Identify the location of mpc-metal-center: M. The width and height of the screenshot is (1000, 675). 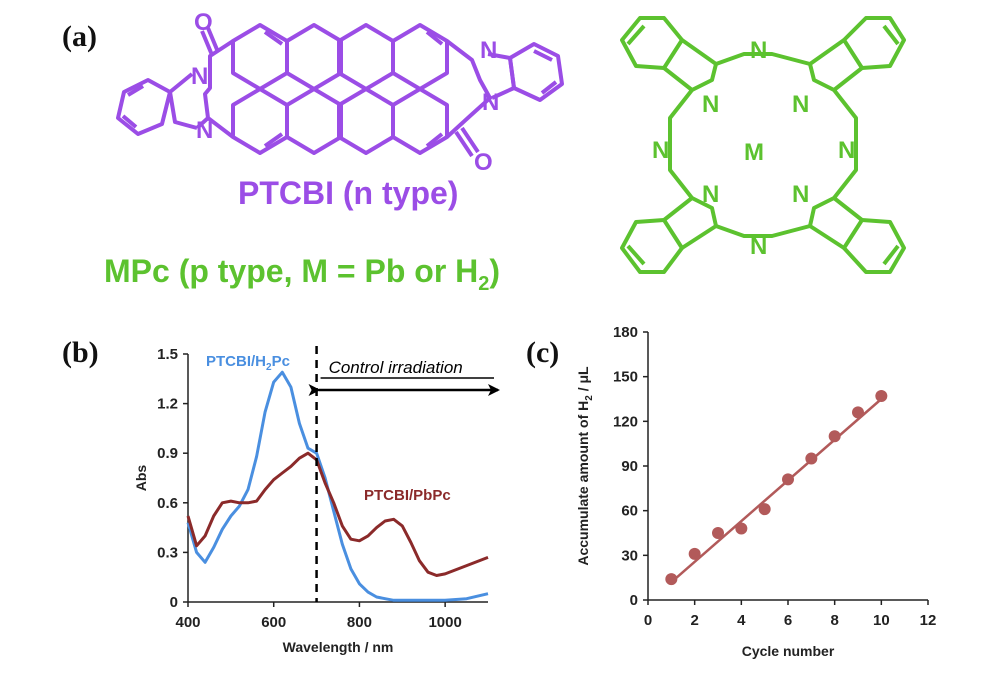
(754, 152).